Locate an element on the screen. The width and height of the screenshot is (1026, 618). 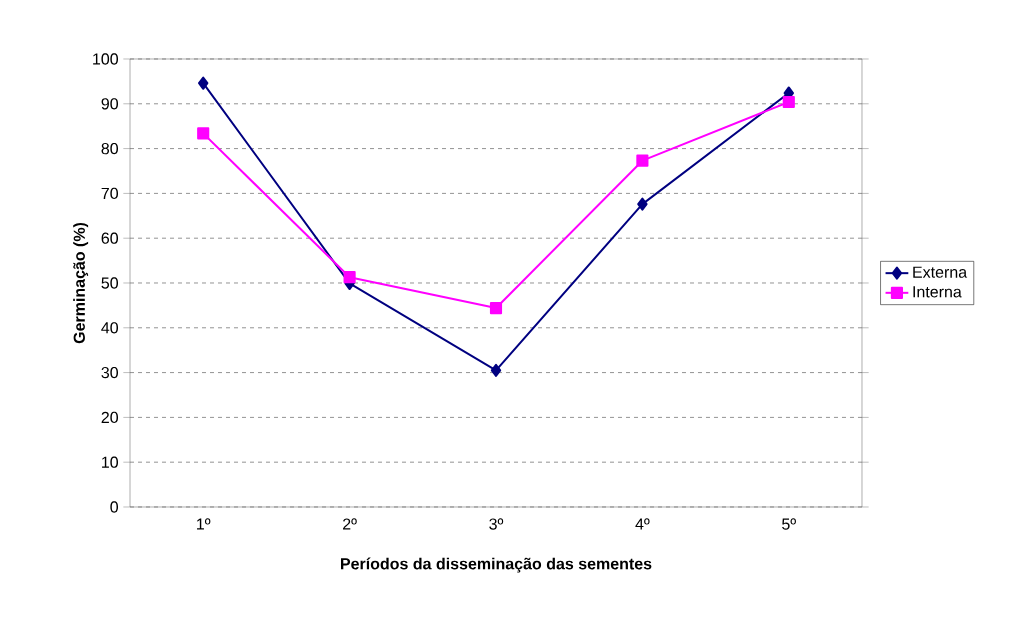
legend-label: Externa is located at coordinates (940, 272).